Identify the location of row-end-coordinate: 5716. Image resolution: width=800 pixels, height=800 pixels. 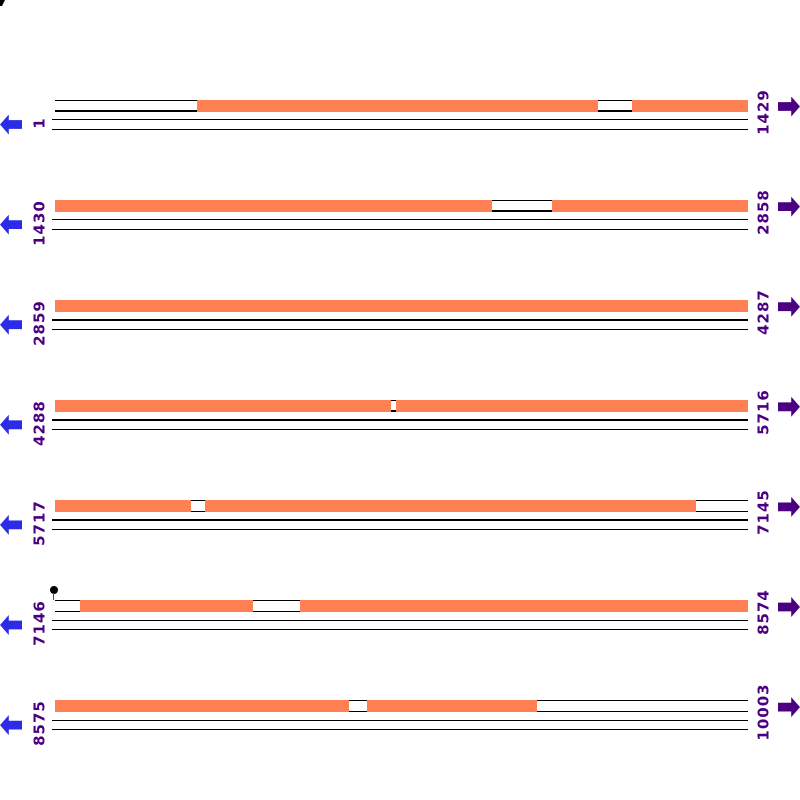
(763, 411).